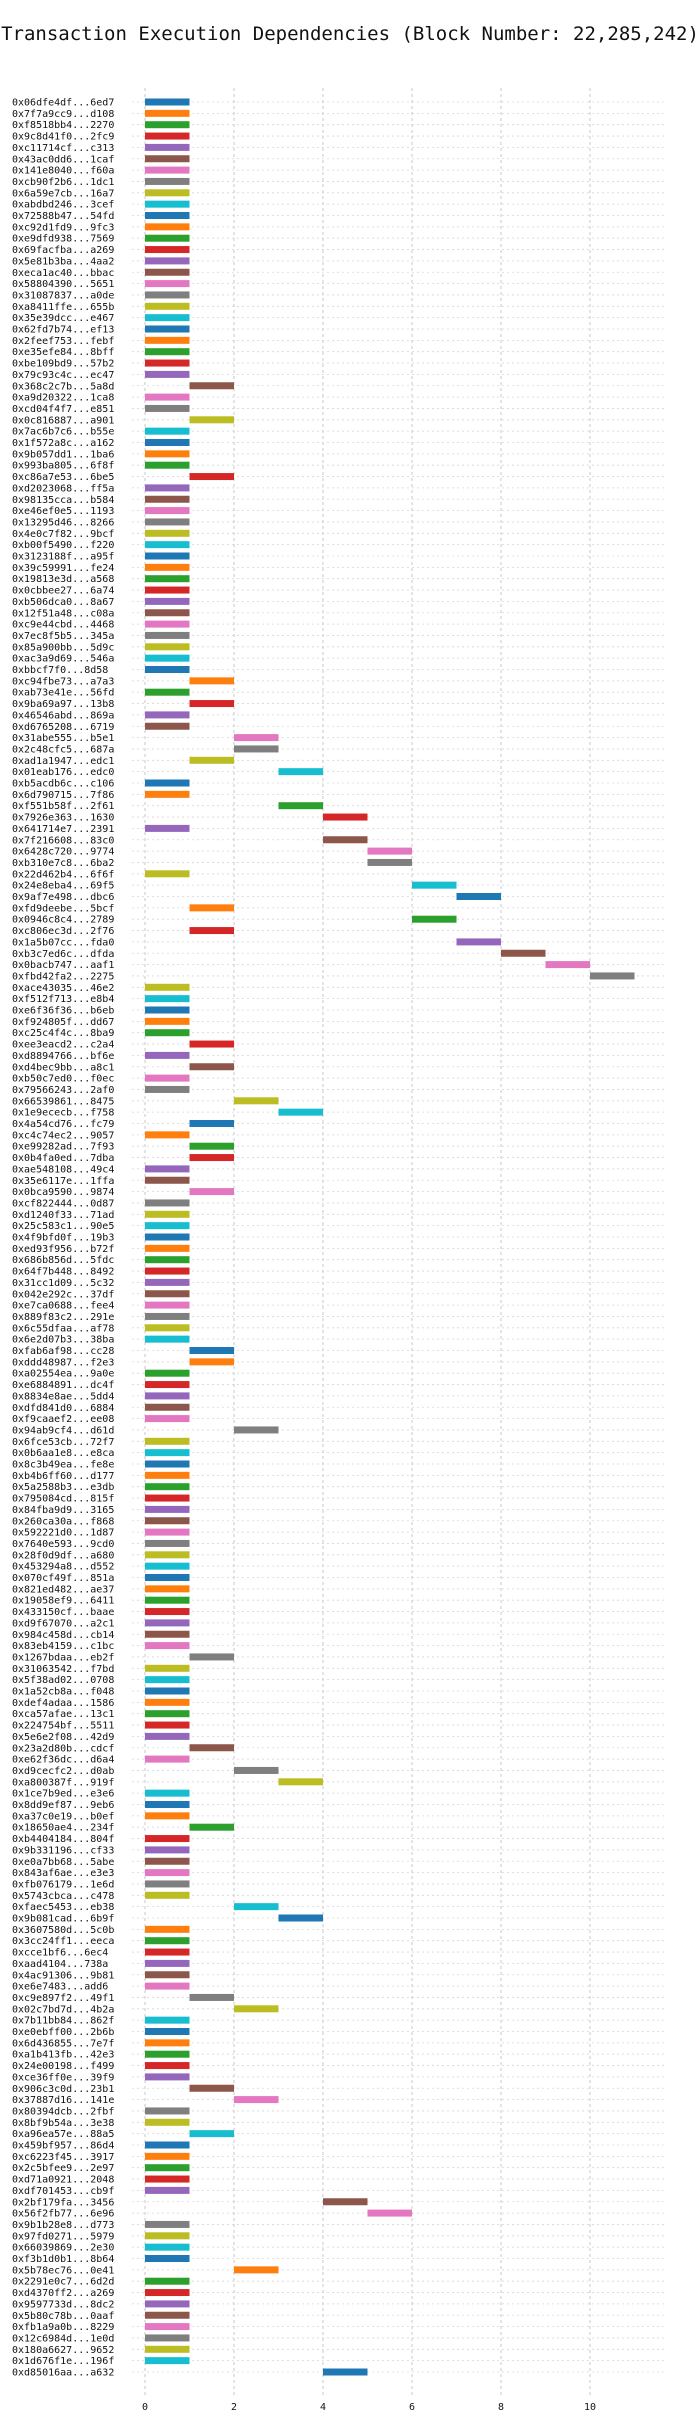 Image resolution: width=700 pixels, height=2424 pixels. I want to click on tx-hash-label: 0xfaec5453...eb38, so click(63, 1907).